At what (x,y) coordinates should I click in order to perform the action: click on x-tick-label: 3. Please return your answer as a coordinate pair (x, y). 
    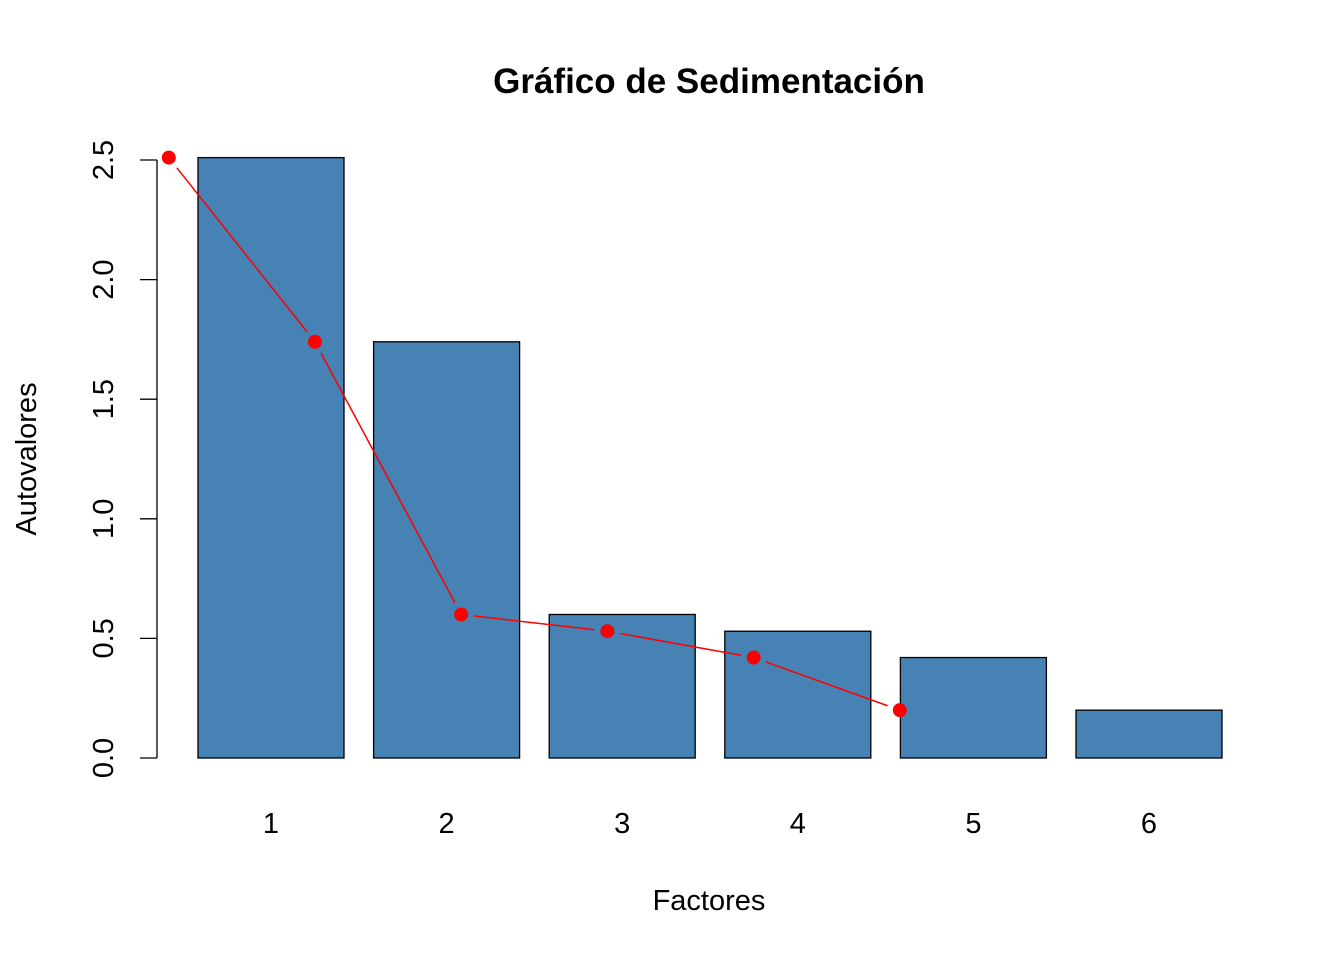
    Looking at the image, I should click on (622, 824).